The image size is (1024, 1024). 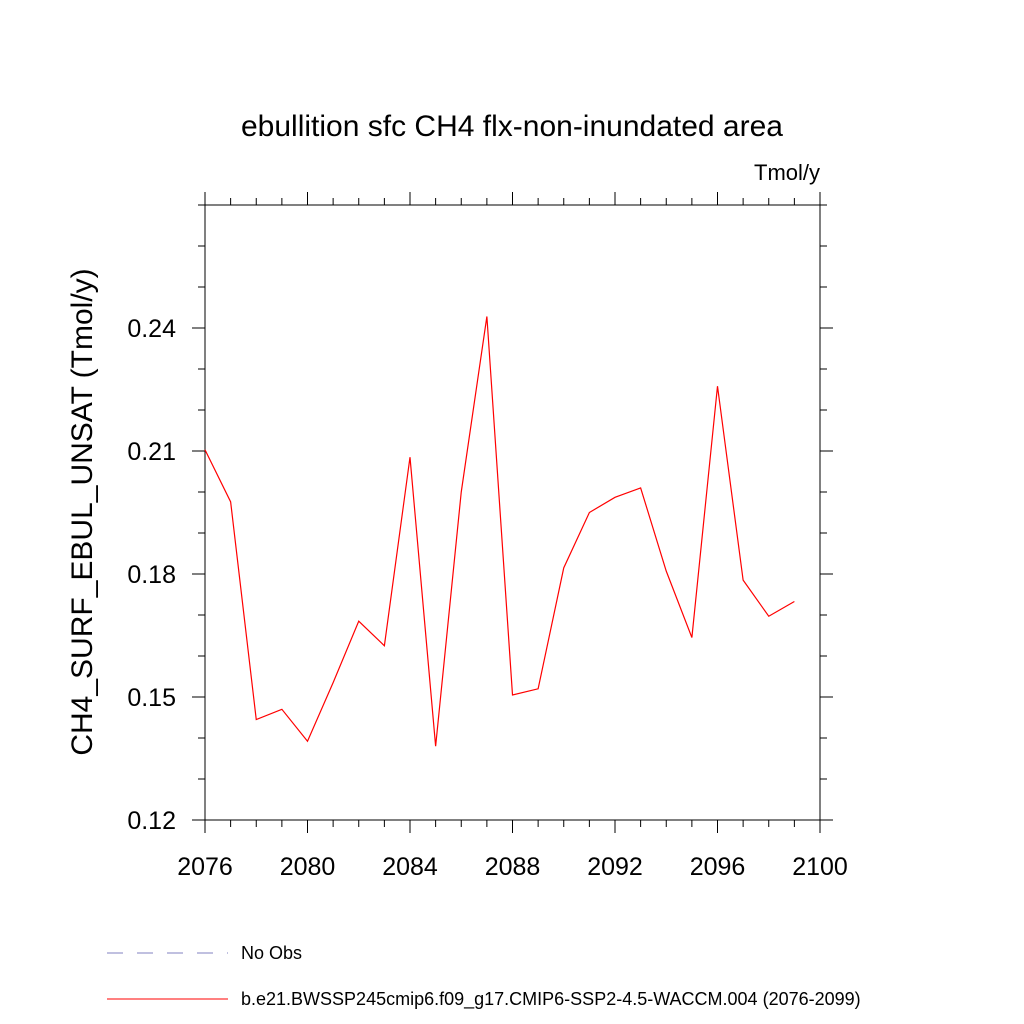 What do you see at coordinates (151, 329) in the screenshot?
I see `y-tick-label: 0.24` at bounding box center [151, 329].